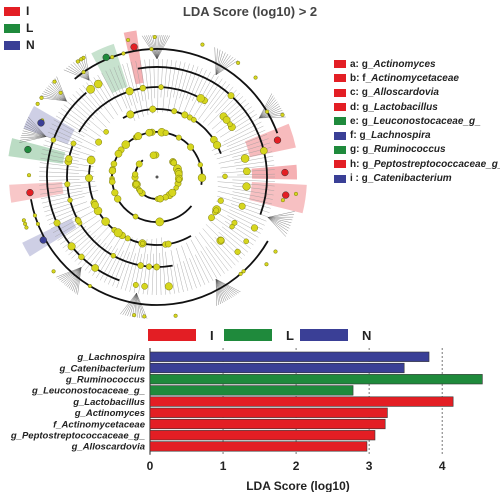 Image resolution: width=500 pixels, height=492 pixels. I want to click on taxon-name: Ruminococcus, so click(409, 150).